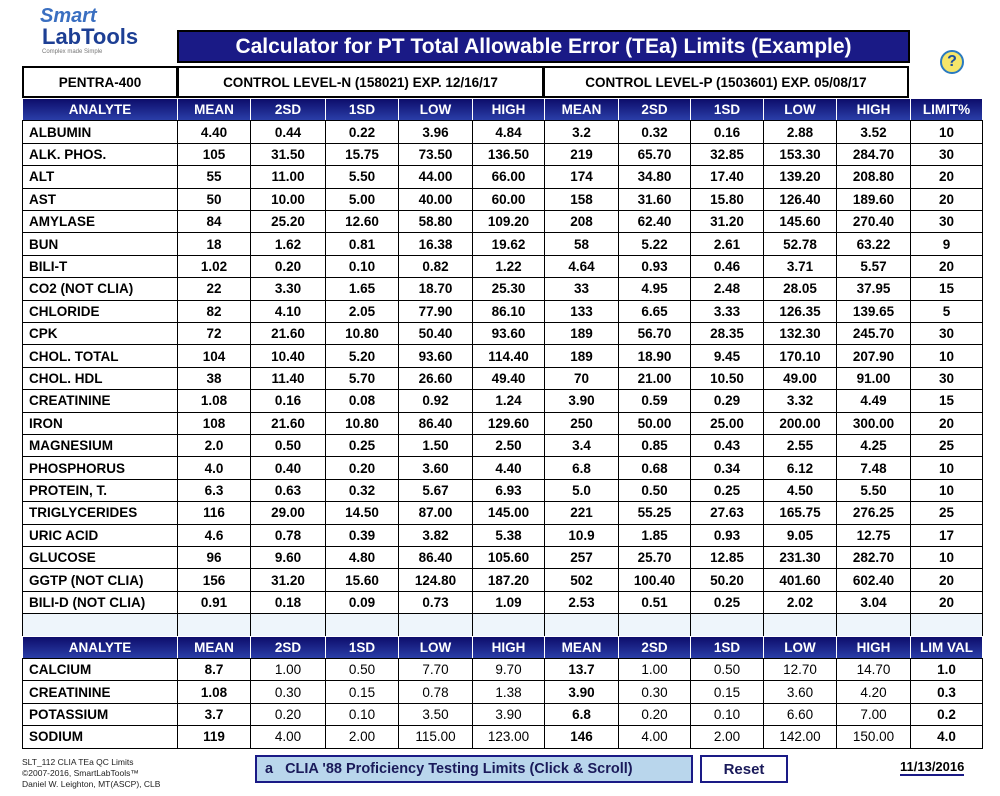 The image size is (1000, 796). I want to click on value-cell: 2.50, so click(508, 446).